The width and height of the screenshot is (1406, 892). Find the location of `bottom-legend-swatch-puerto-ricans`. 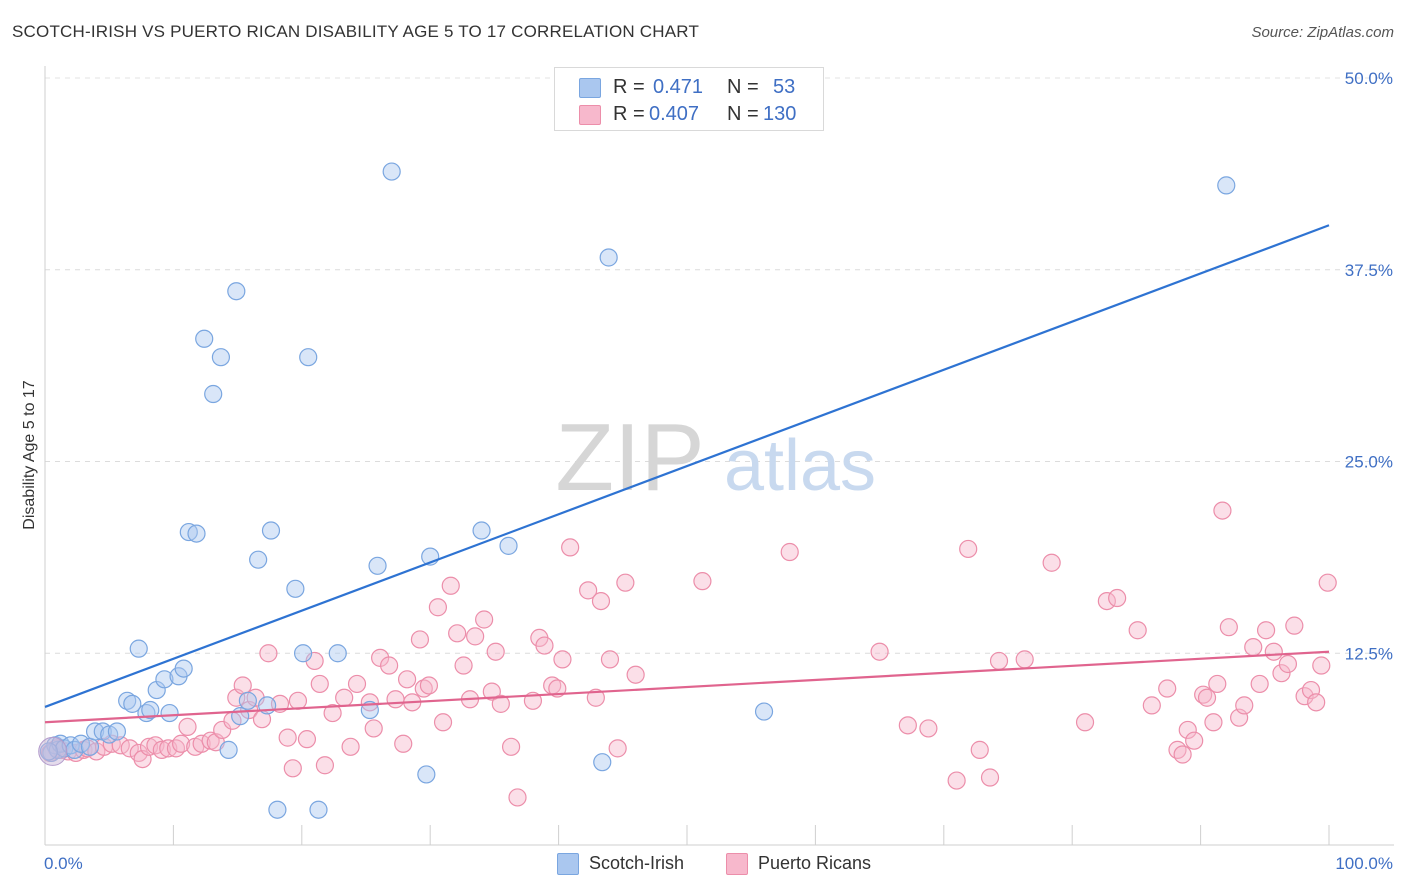

bottom-legend-swatch-puerto-ricans is located at coordinates (737, 864).